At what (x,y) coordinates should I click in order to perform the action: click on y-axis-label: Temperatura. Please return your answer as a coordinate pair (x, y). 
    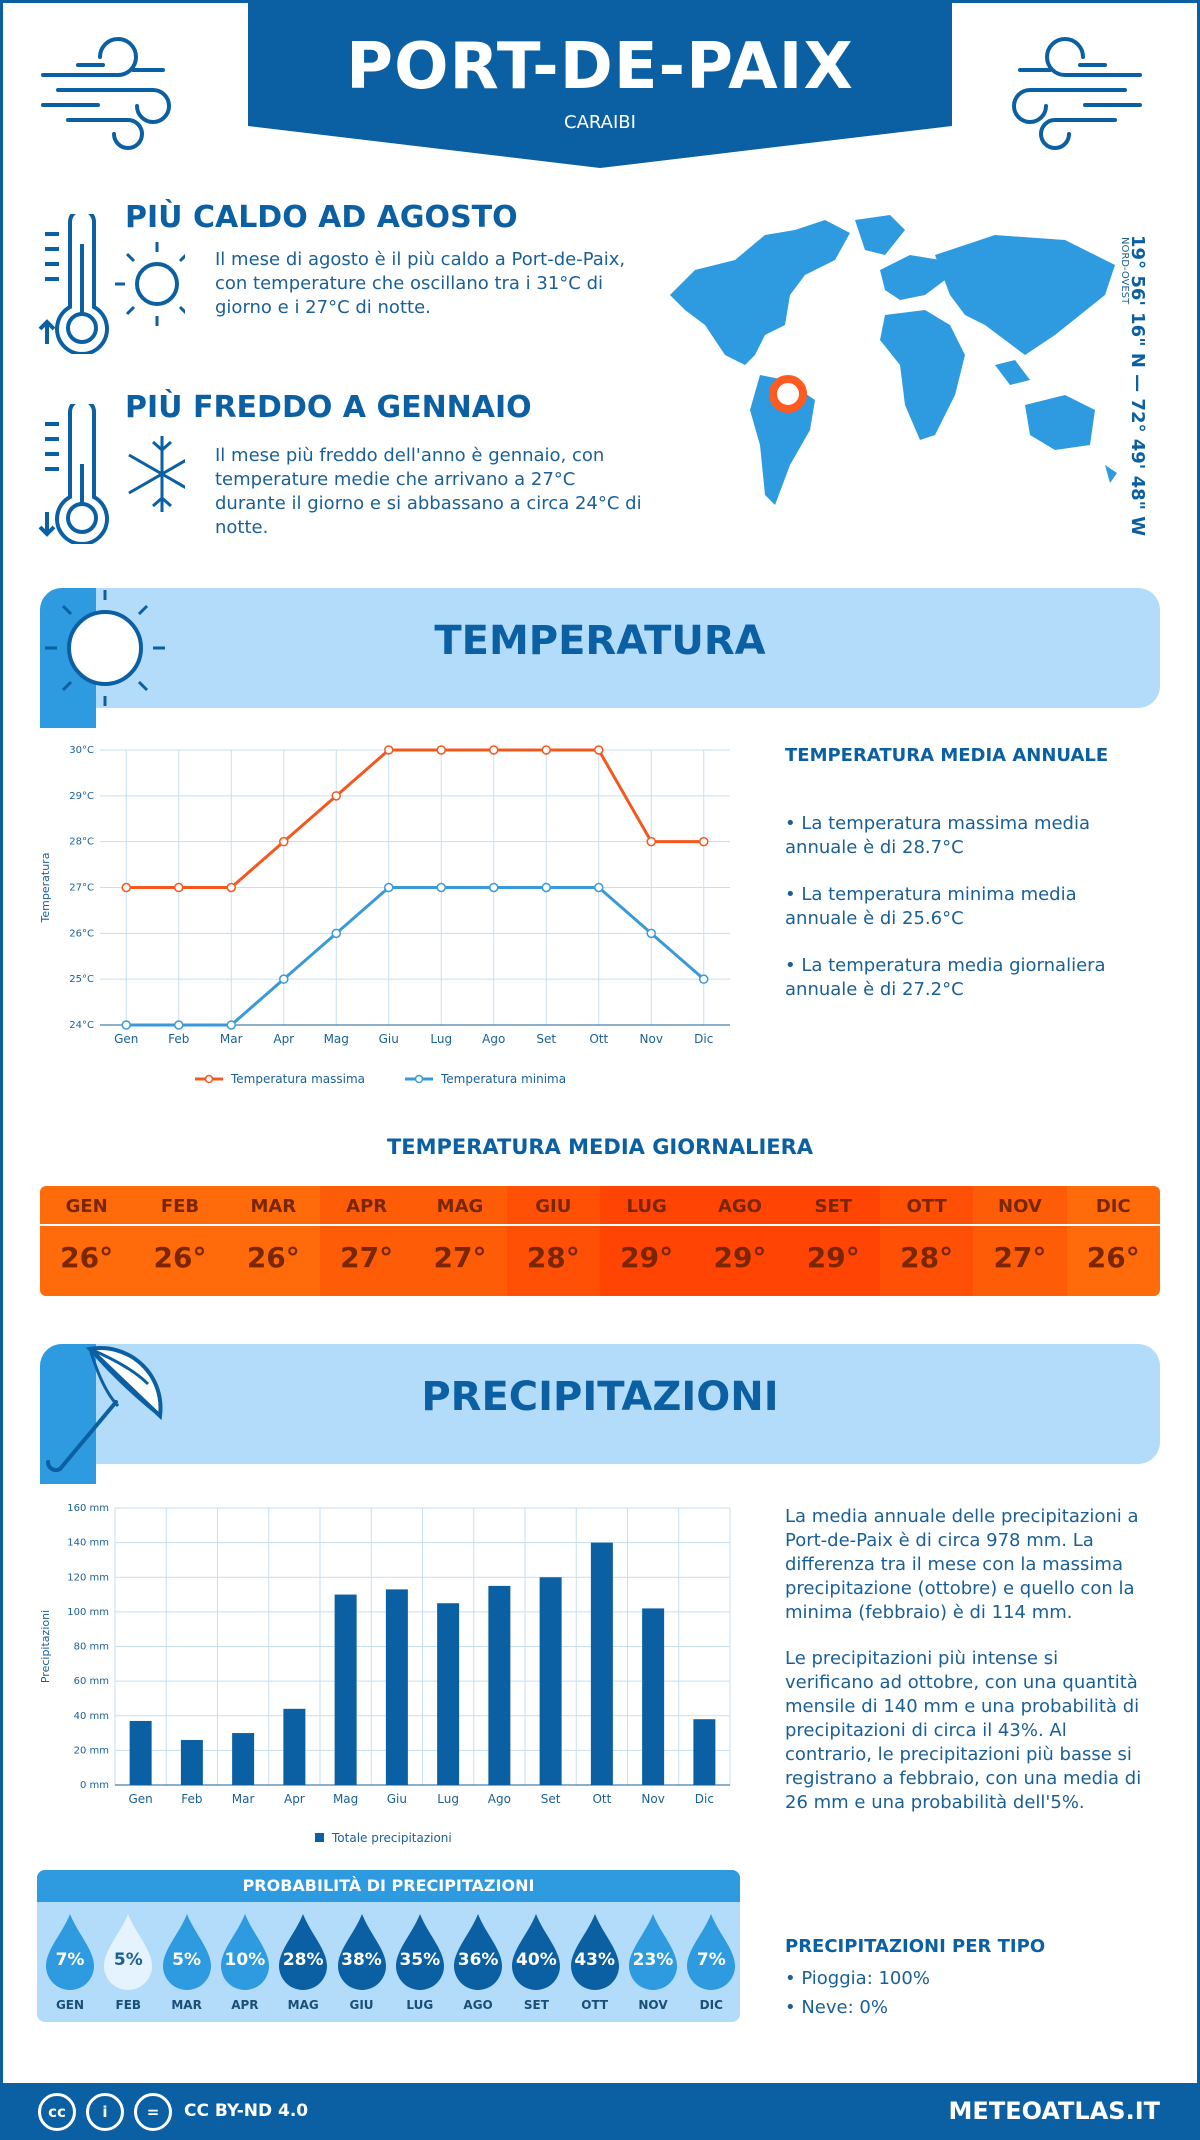
    Looking at the image, I should click on (45, 888).